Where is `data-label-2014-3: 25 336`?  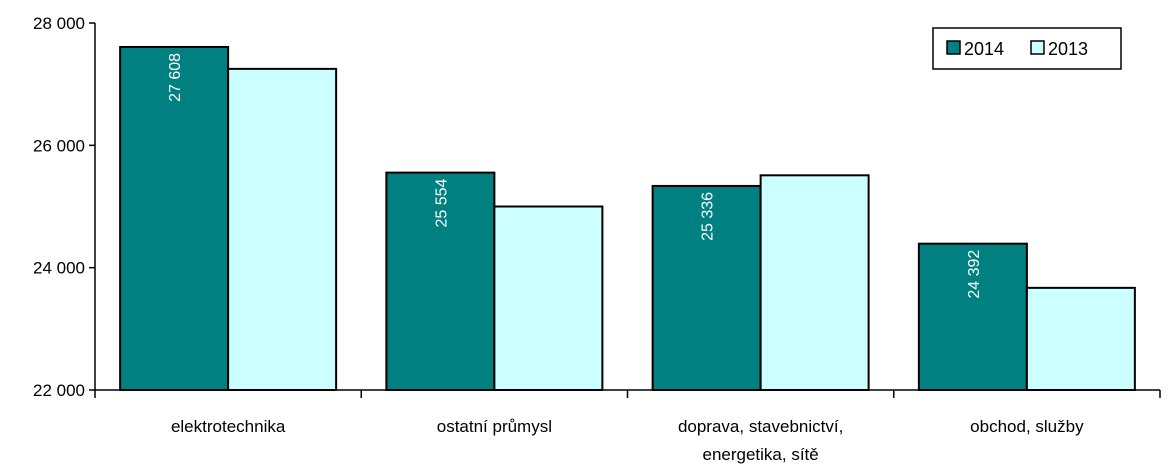
data-label-2014-3: 25 336 is located at coordinates (708, 216).